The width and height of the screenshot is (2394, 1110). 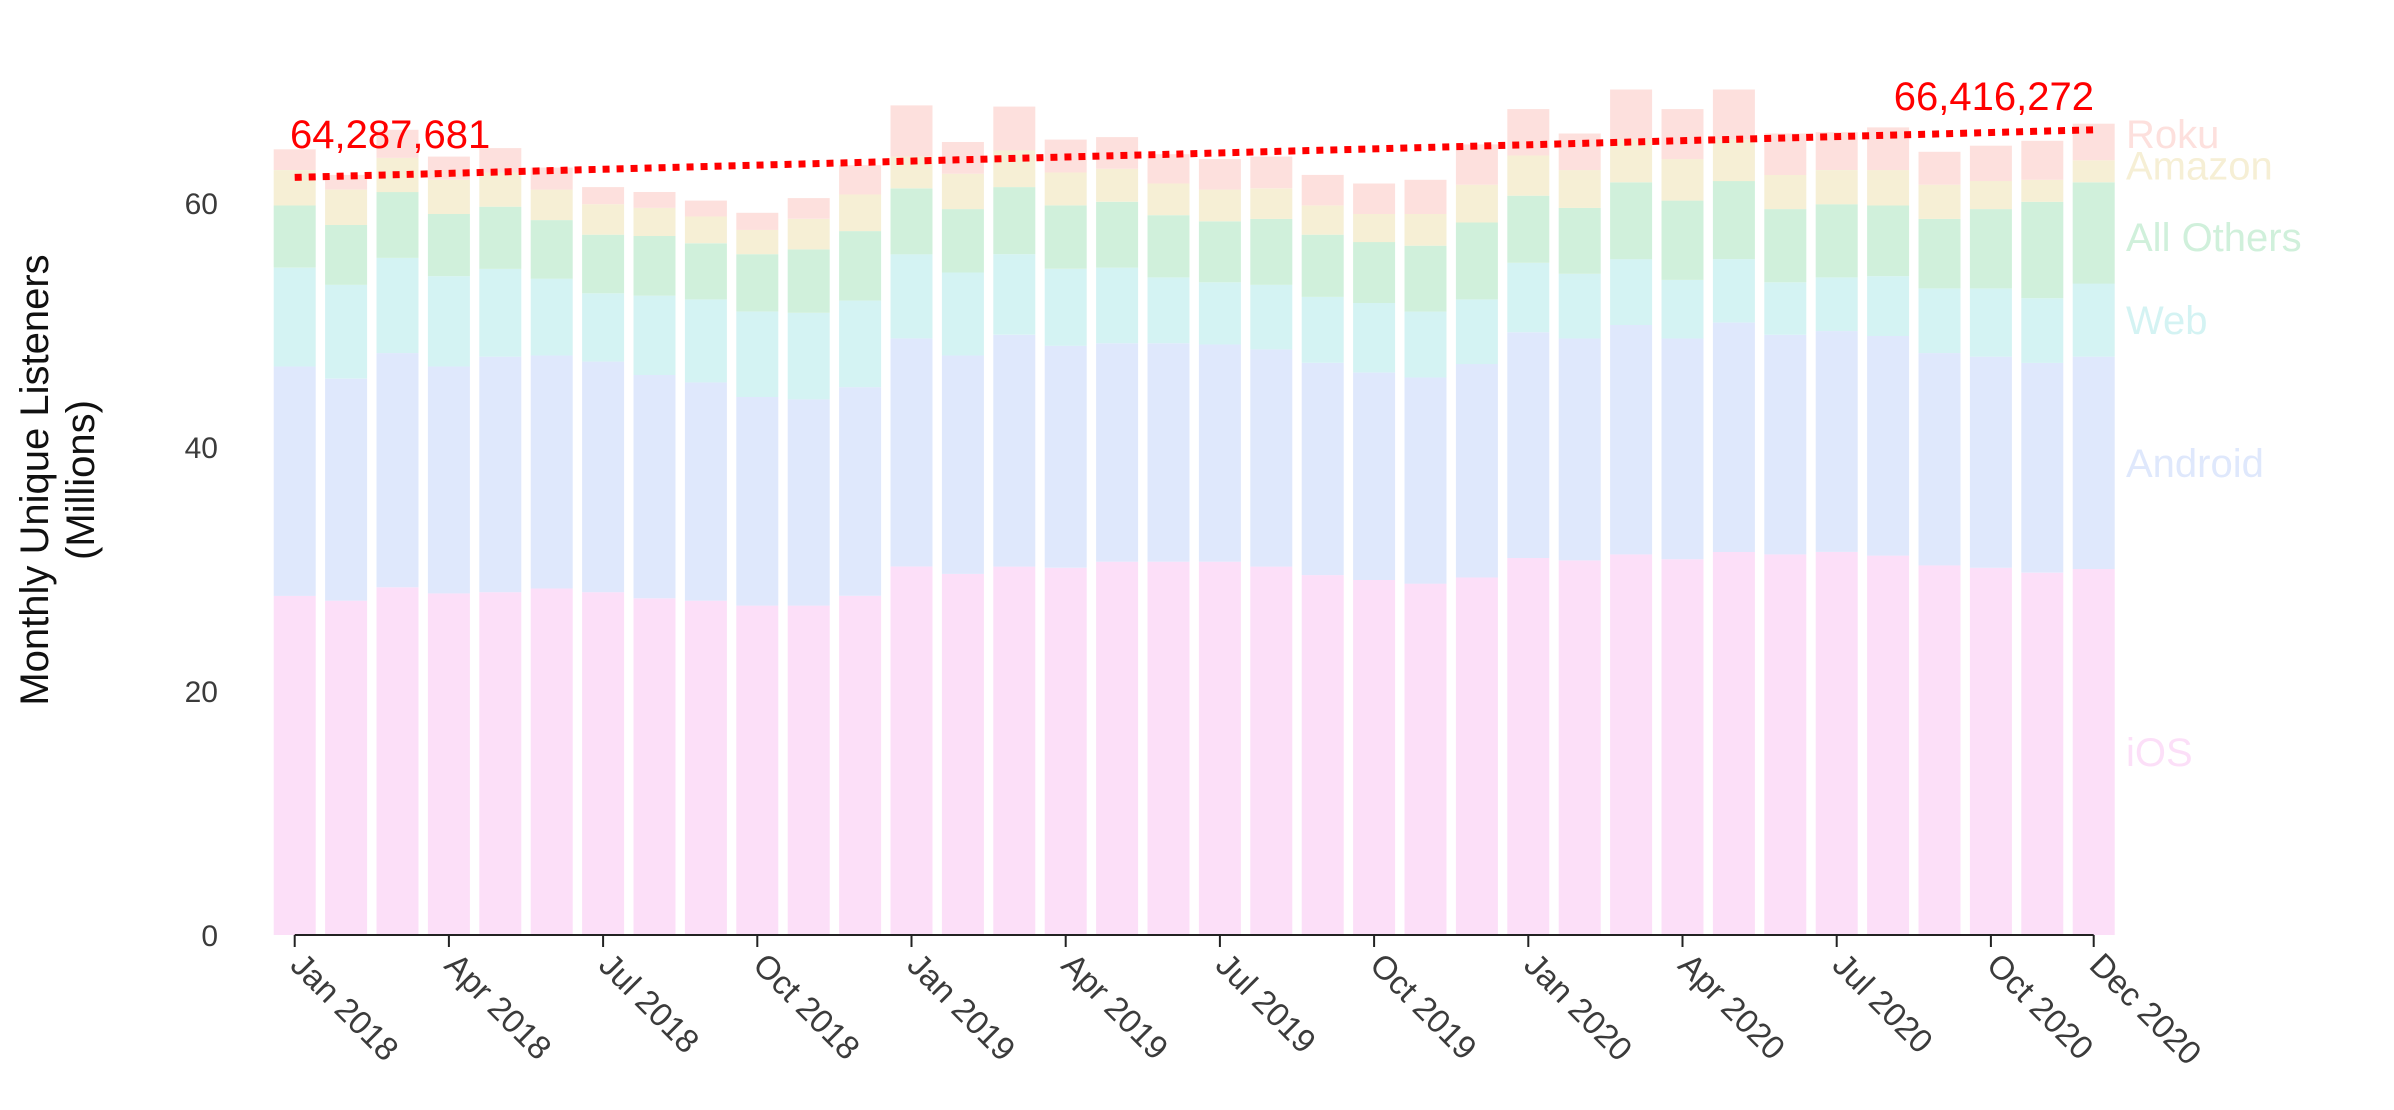 I want to click on x-tick-label: Jan 2020, so click(x=1578, y=1007).